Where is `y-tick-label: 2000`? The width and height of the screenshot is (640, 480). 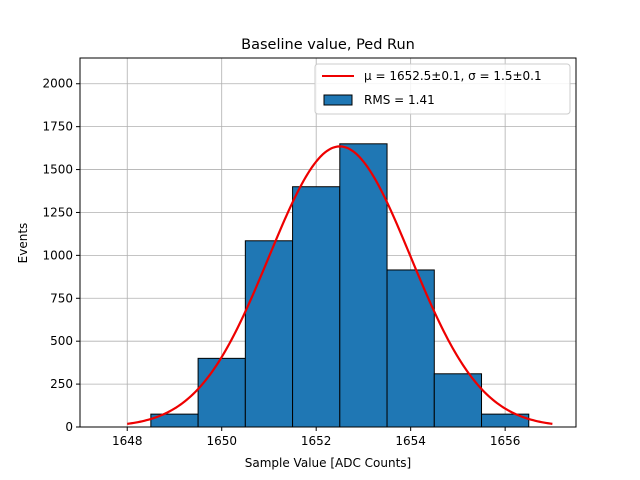 y-tick-label: 2000 is located at coordinates (57, 84).